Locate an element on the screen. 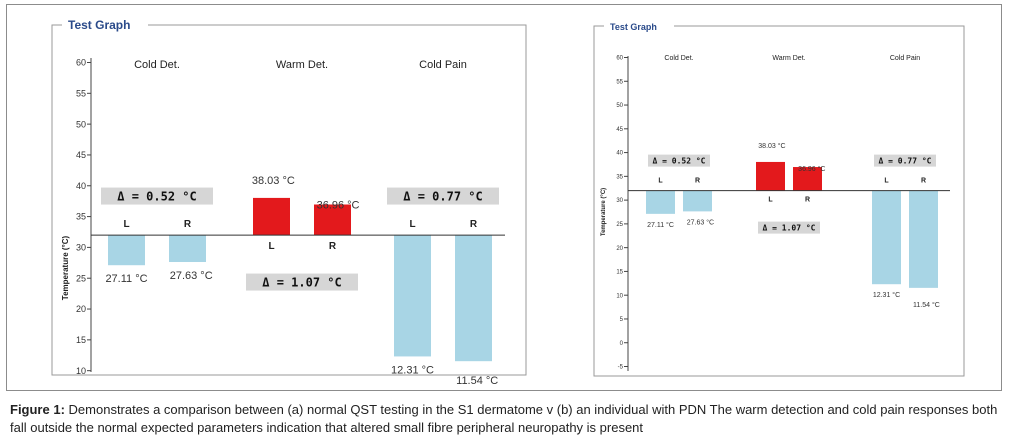 The image size is (1009, 444). chart-b-delta-label: Δ = 1.07 °C is located at coordinates (789, 227).